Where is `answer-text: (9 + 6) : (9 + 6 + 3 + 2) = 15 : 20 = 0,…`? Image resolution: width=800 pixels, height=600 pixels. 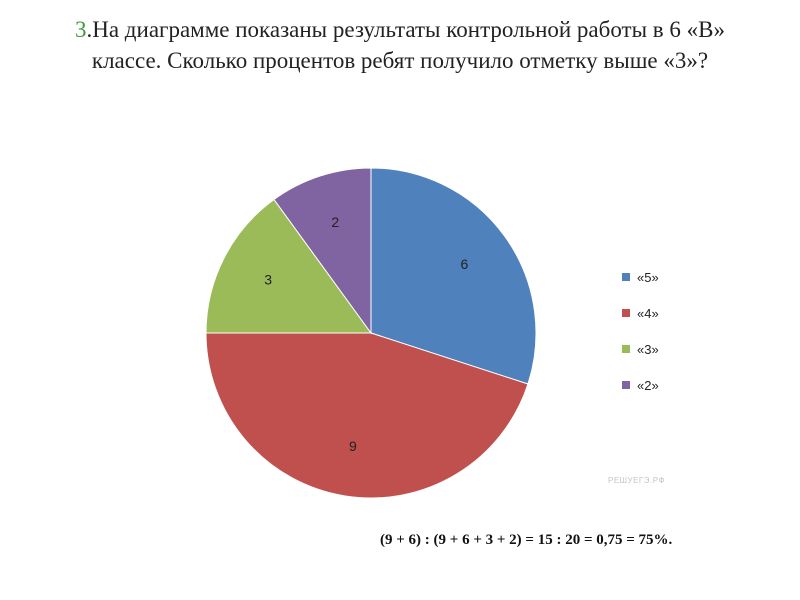
answer-text: (9 + 6) : (9 + 6 + 3 + 2) = 15 : 20 = 0,… is located at coordinates (526, 540).